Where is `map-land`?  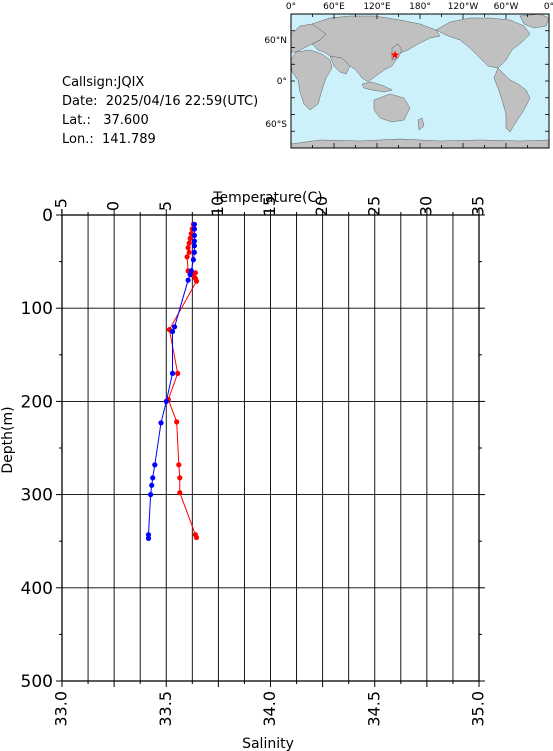 map-land is located at coordinates (420, 81).